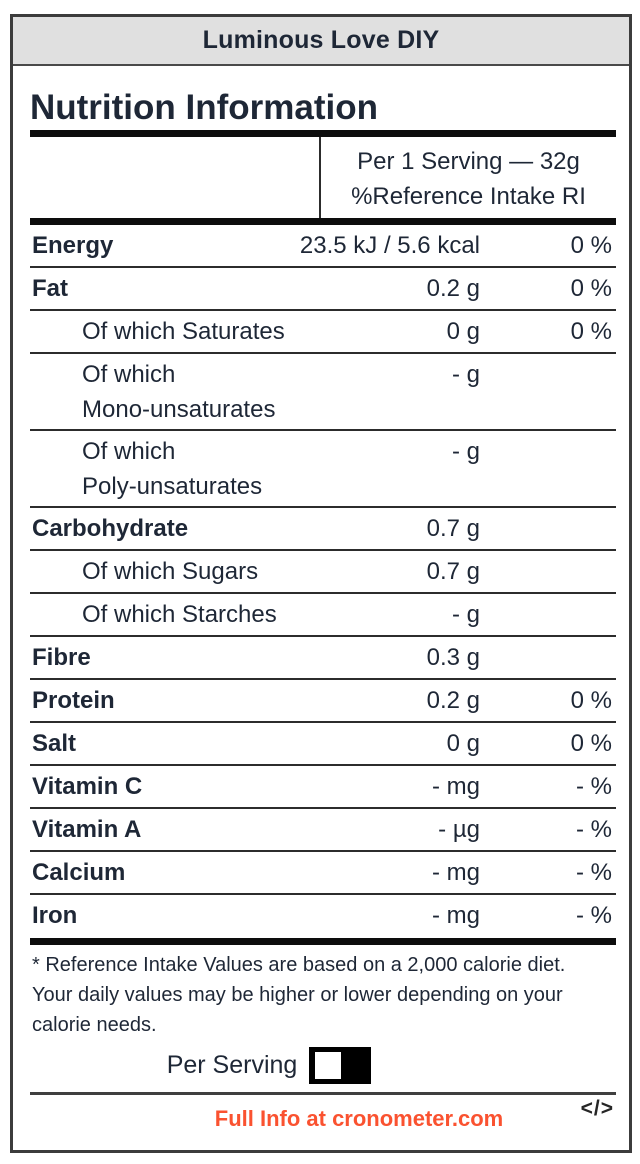 This screenshot has width=640, height=1164. Describe the element at coordinates (323, 572) in the screenshot. I see `table-row-sugars: Of which Sugars 0.7 g` at that location.